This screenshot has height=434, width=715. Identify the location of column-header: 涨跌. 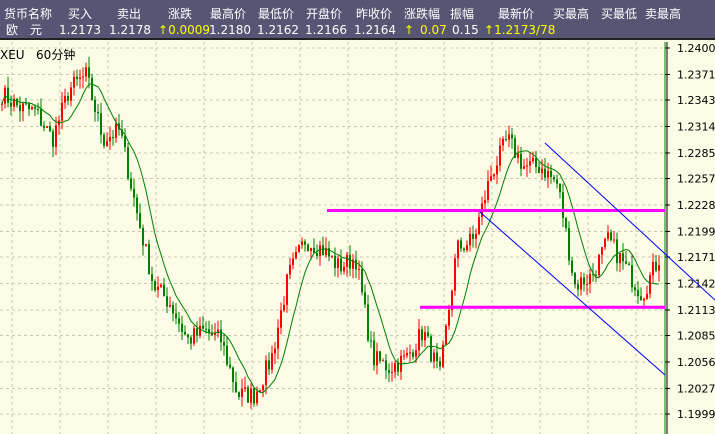
(180, 14).